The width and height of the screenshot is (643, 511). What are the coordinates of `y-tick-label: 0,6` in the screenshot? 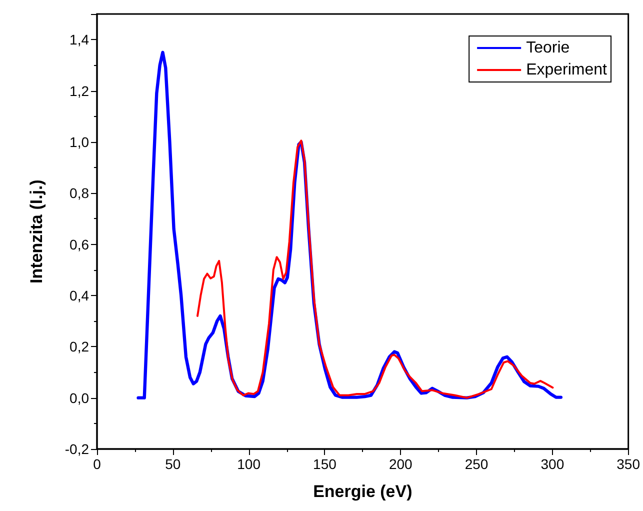 It's located at (80, 244).